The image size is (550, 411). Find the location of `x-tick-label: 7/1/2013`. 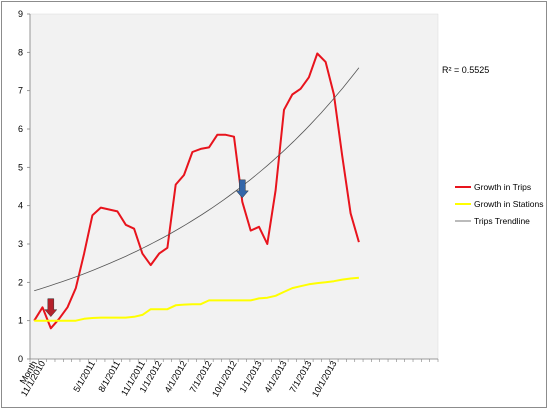

x-tick-label: 7/1/2013 is located at coordinates (300, 376).